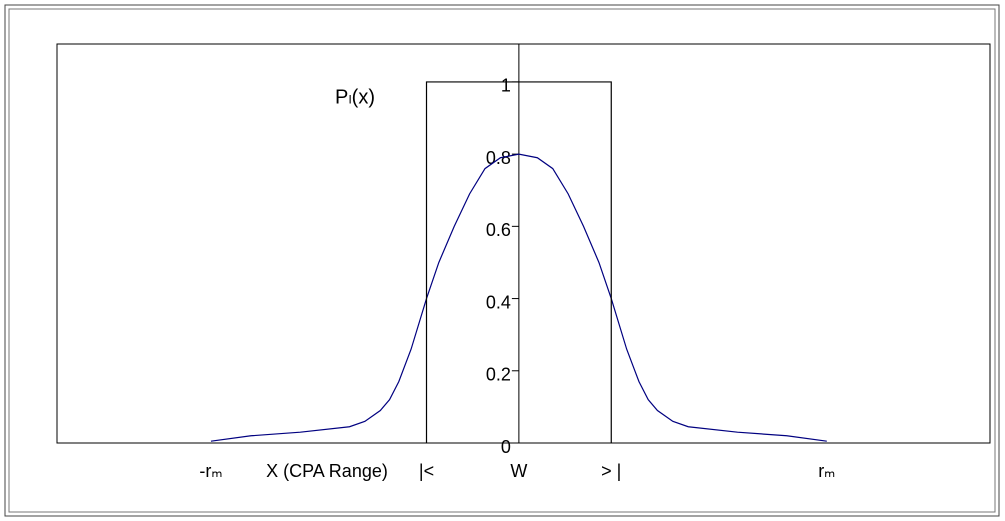  What do you see at coordinates (518, 471) in the screenshot?
I see `x-tick-label: W` at bounding box center [518, 471].